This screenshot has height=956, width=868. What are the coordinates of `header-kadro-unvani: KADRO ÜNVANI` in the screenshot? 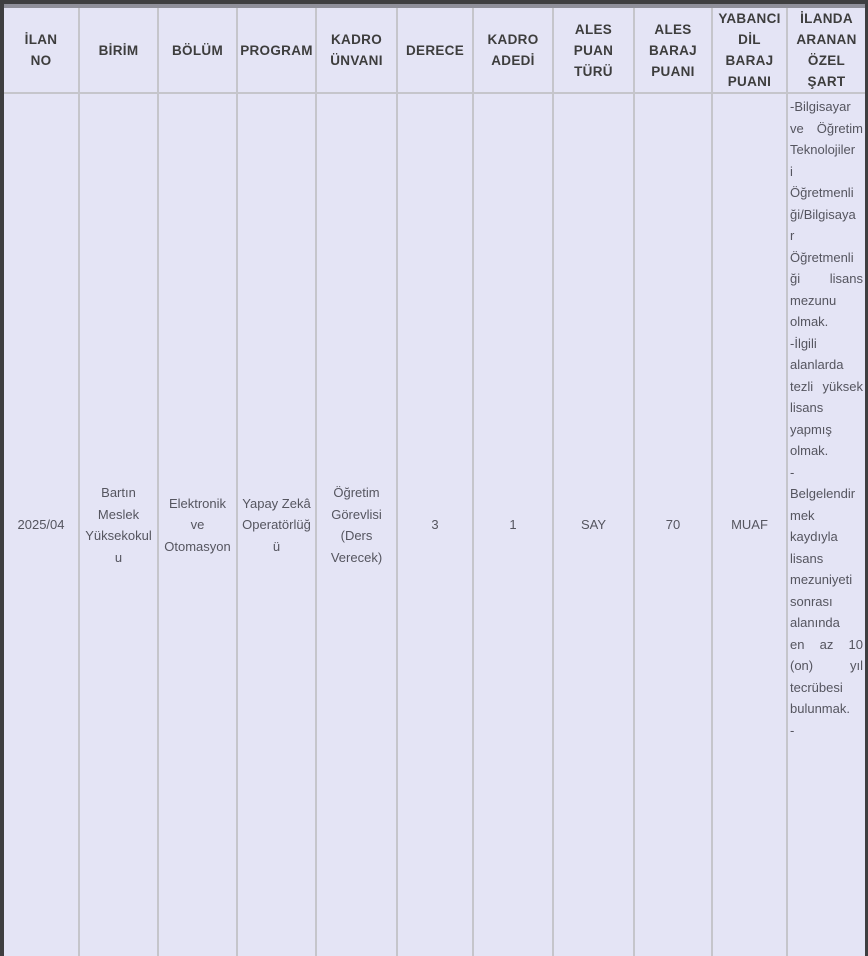 It's located at (356, 50).